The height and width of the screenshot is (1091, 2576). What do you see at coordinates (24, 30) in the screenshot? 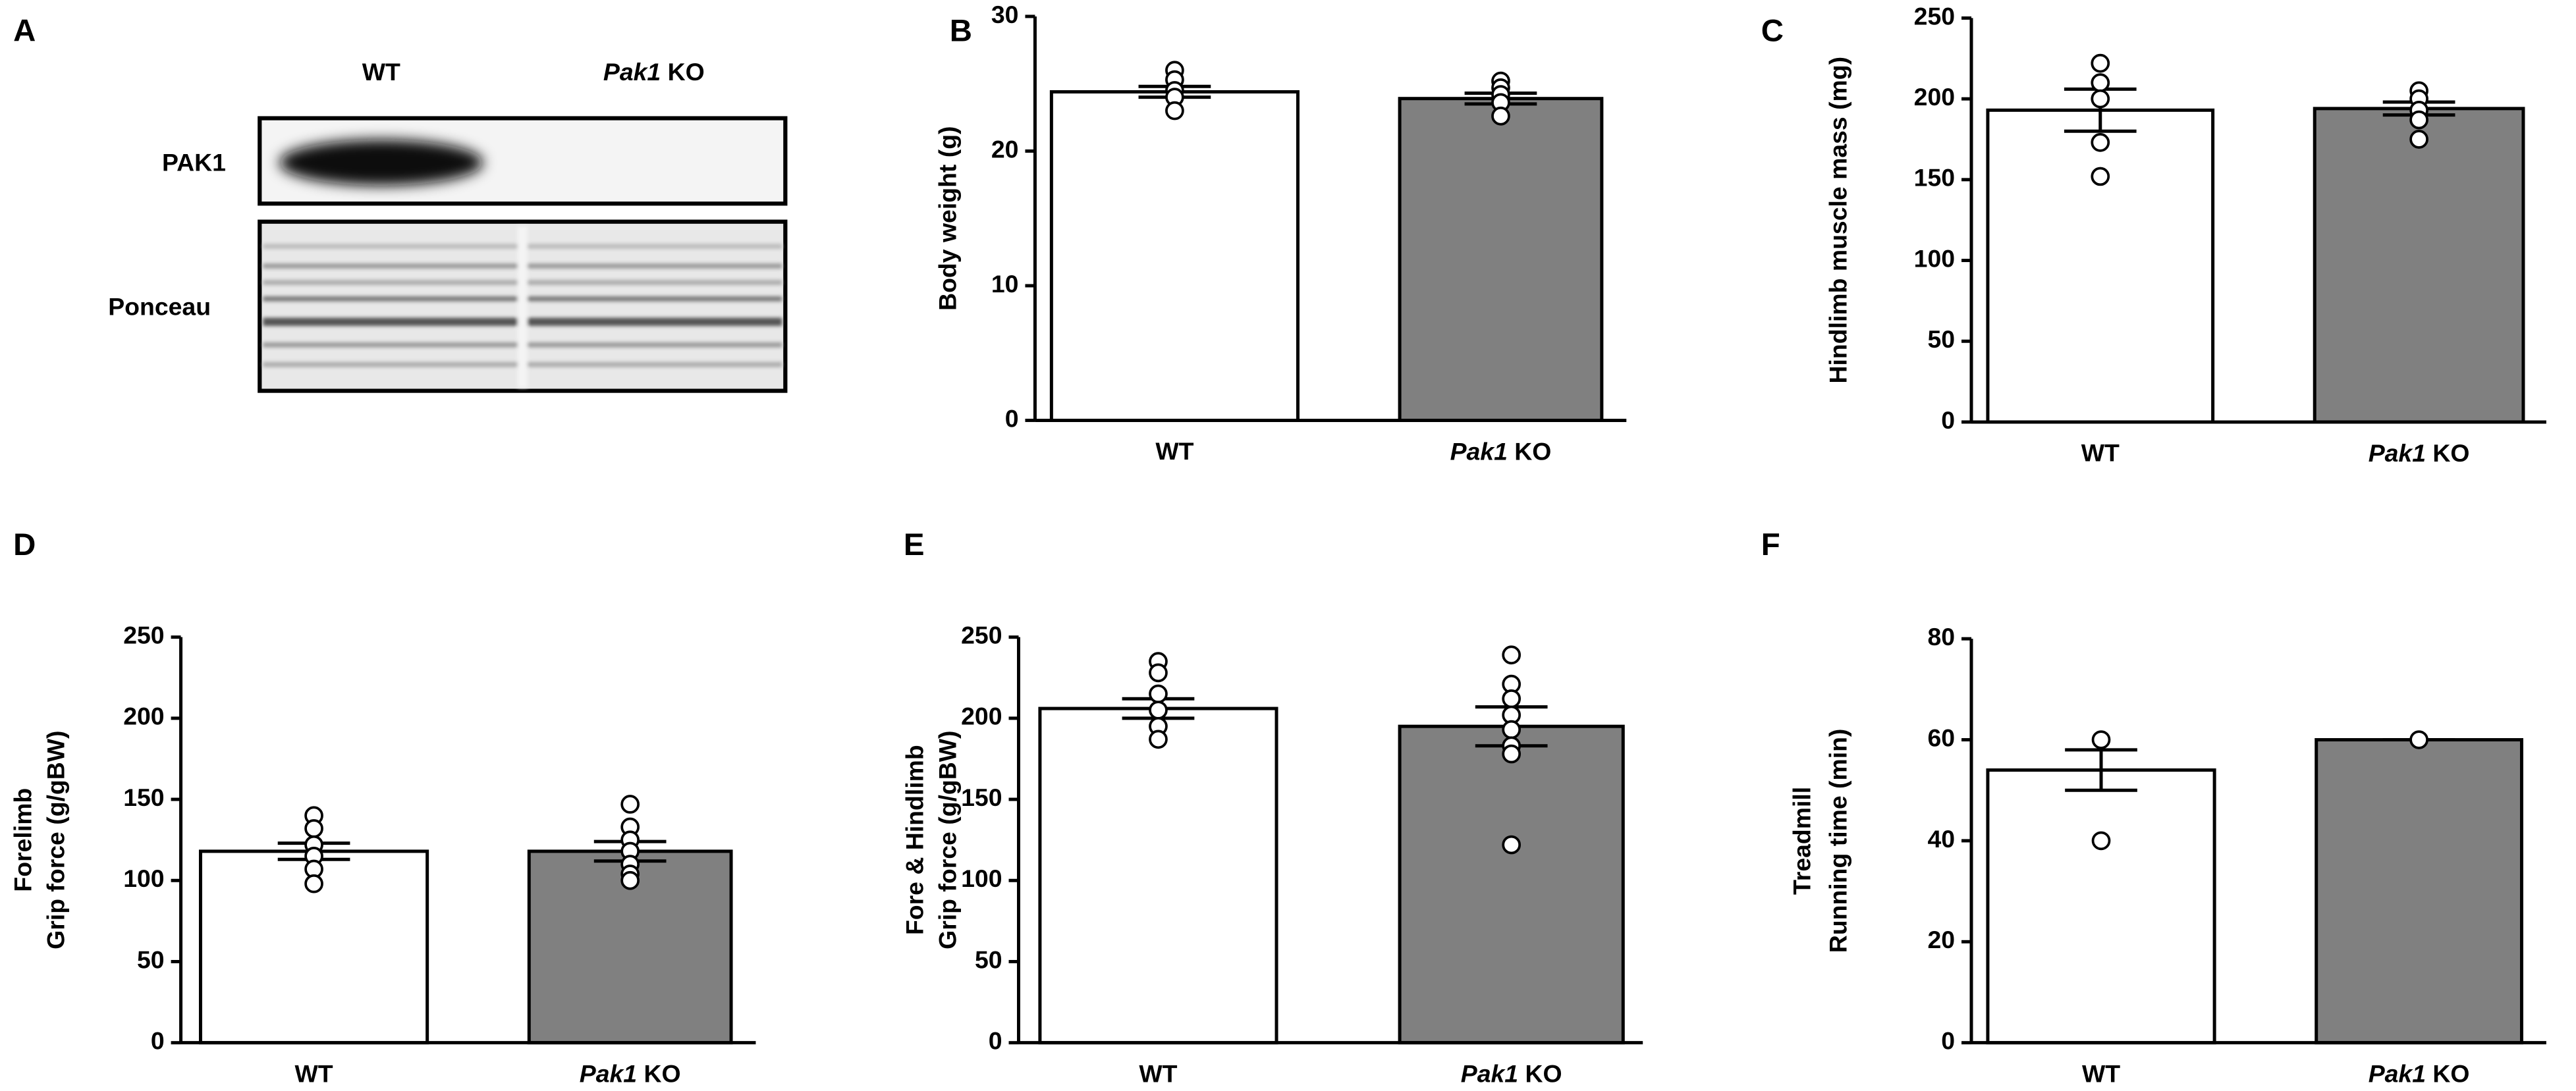
I see `panel-letter: A` at bounding box center [24, 30].